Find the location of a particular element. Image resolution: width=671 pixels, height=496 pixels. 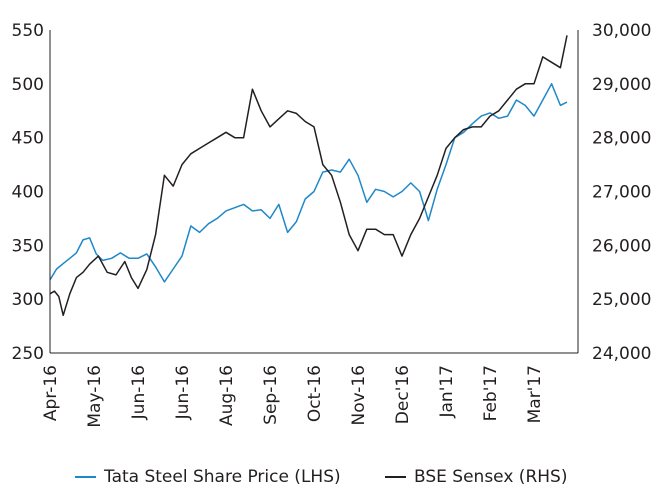

x-tick-label: Sep-16 is located at coordinates (271, 395).